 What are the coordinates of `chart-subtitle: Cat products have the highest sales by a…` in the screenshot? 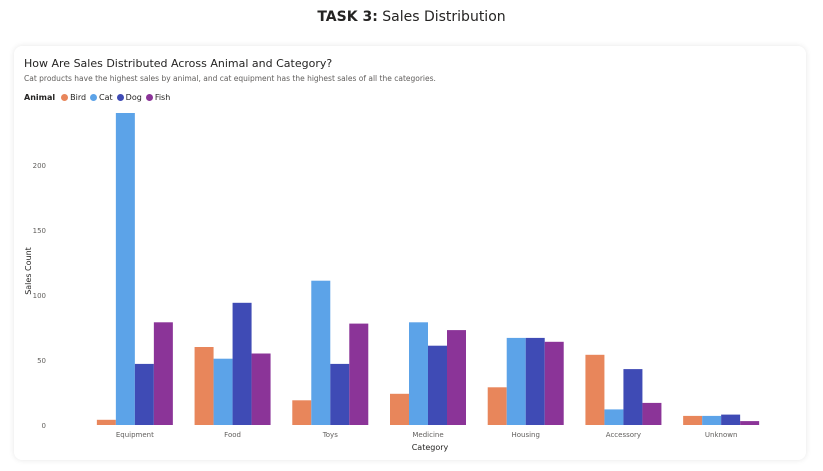 It's located at (230, 78).